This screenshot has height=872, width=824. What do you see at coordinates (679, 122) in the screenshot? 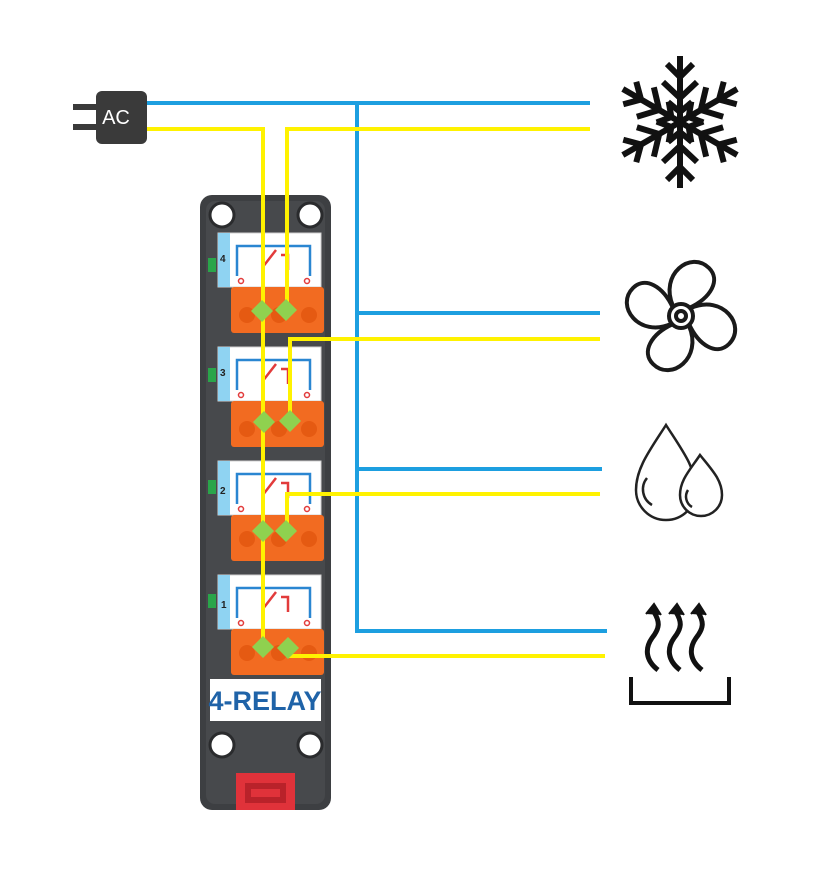
I see `snowflake-icon` at bounding box center [679, 122].